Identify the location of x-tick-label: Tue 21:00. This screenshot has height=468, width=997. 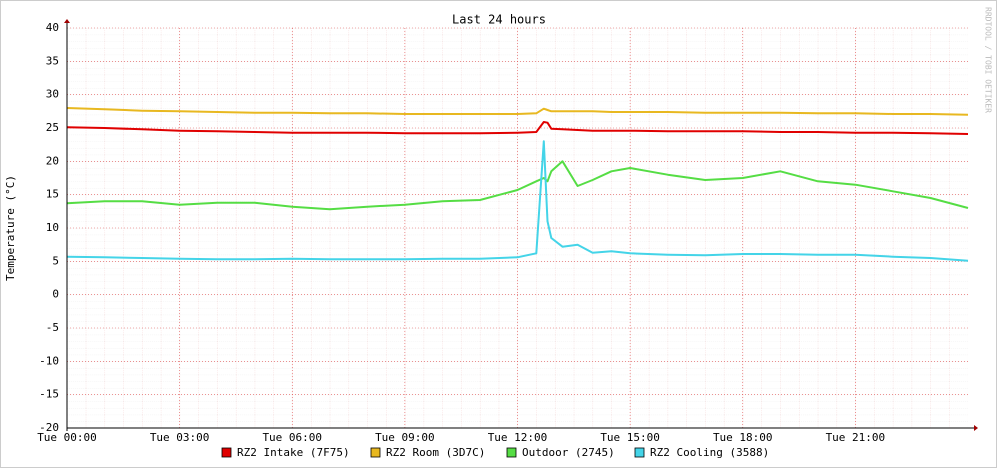
(856, 437).